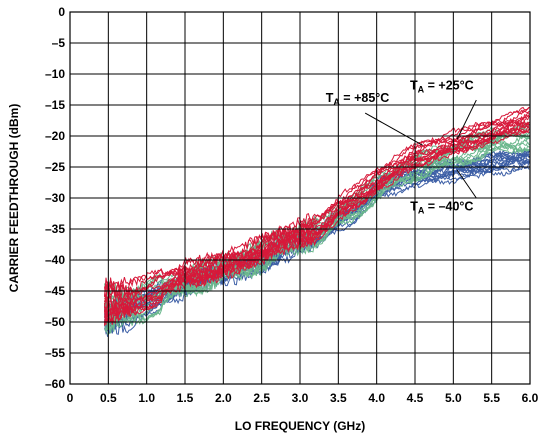 This screenshot has width=545, height=439. I want to click on y-tick-label: –15, so click(55, 105).